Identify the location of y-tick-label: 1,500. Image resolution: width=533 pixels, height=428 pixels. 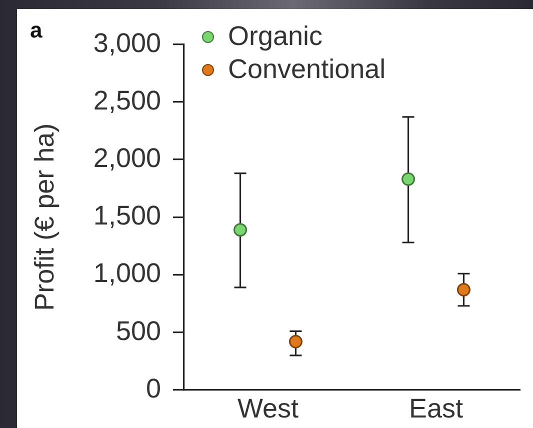
(127, 215).